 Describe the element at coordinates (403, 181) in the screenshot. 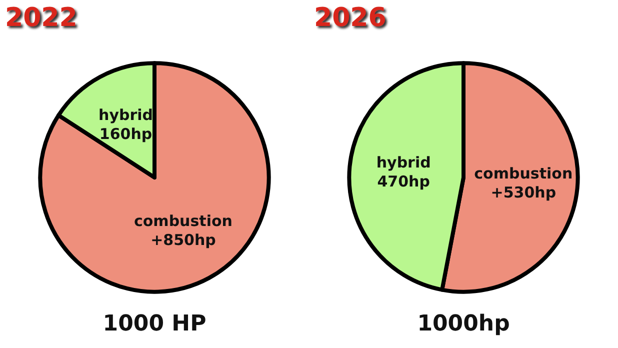

I see `data-label: 470hp` at that location.